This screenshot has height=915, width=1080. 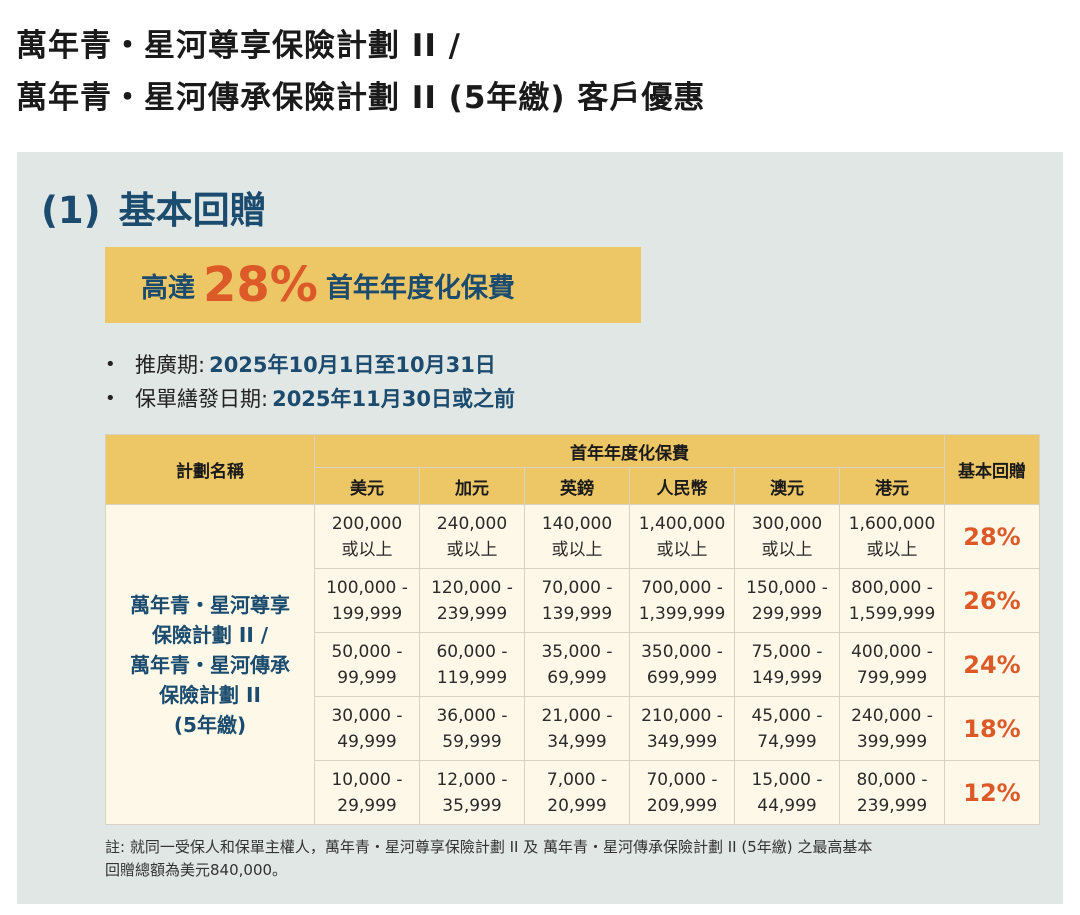 I want to click on plan-name-line: (5年繳), so click(x=210, y=724).